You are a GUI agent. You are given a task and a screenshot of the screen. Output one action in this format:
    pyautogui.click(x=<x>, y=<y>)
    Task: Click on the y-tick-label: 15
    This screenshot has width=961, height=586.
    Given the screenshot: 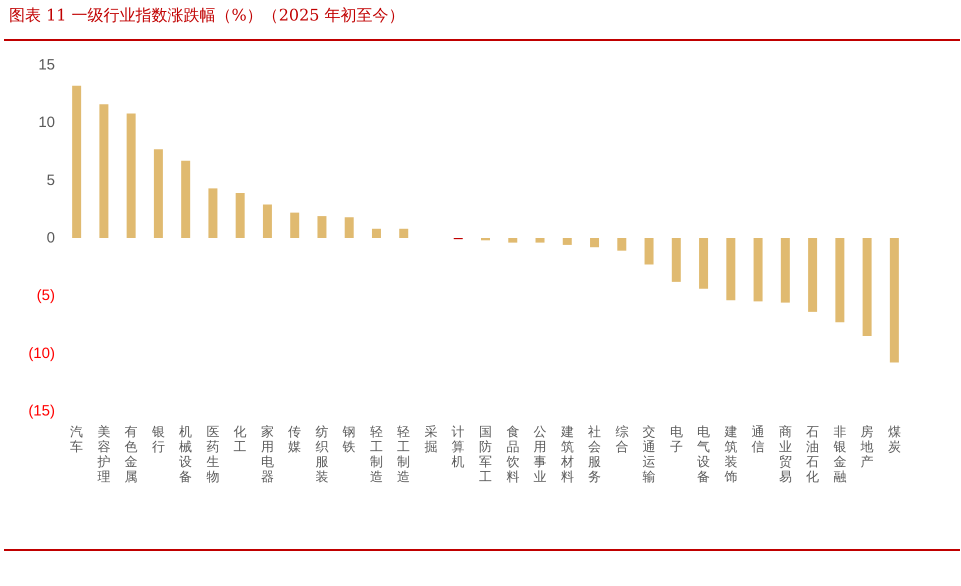 What is the action you would take?
    pyautogui.click(x=46, y=65)
    